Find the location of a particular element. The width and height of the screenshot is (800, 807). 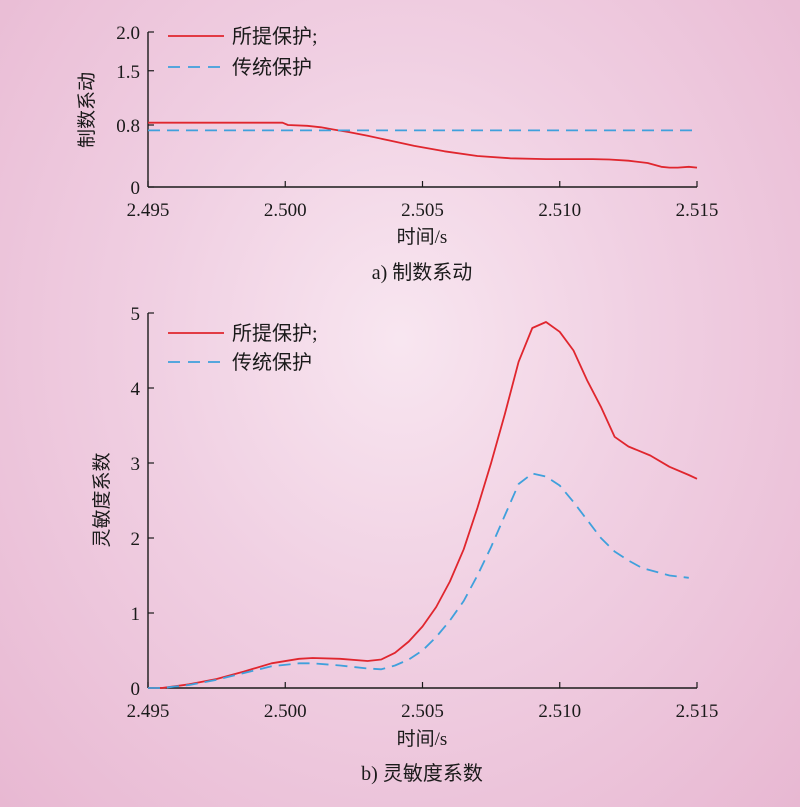

panel-a-y-tick-label: 0 is located at coordinates (136, 188).